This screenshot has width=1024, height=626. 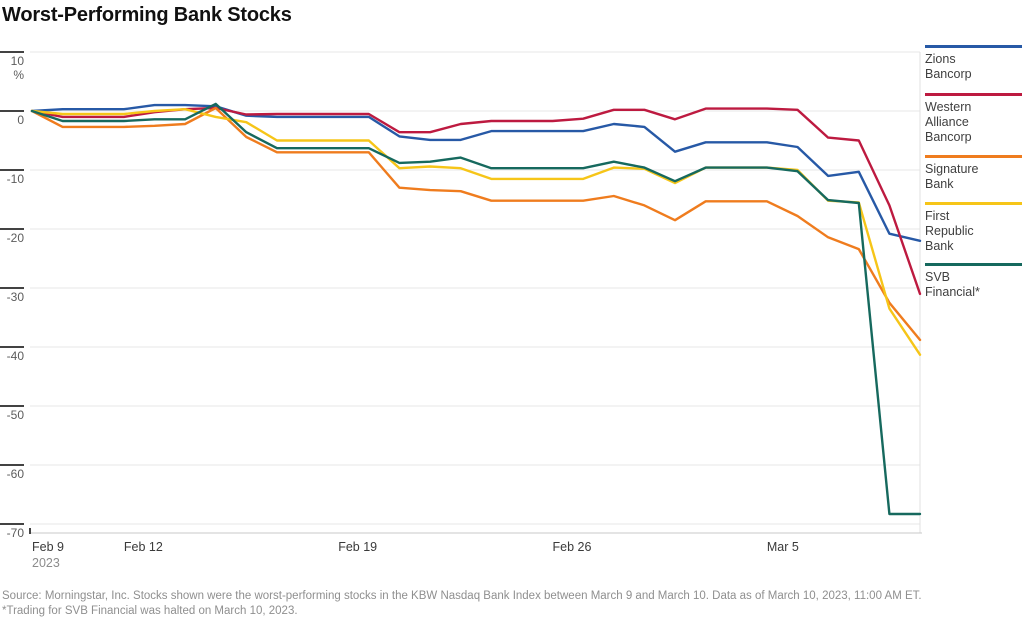 I want to click on y-tick-label: -20, so click(x=16, y=238).